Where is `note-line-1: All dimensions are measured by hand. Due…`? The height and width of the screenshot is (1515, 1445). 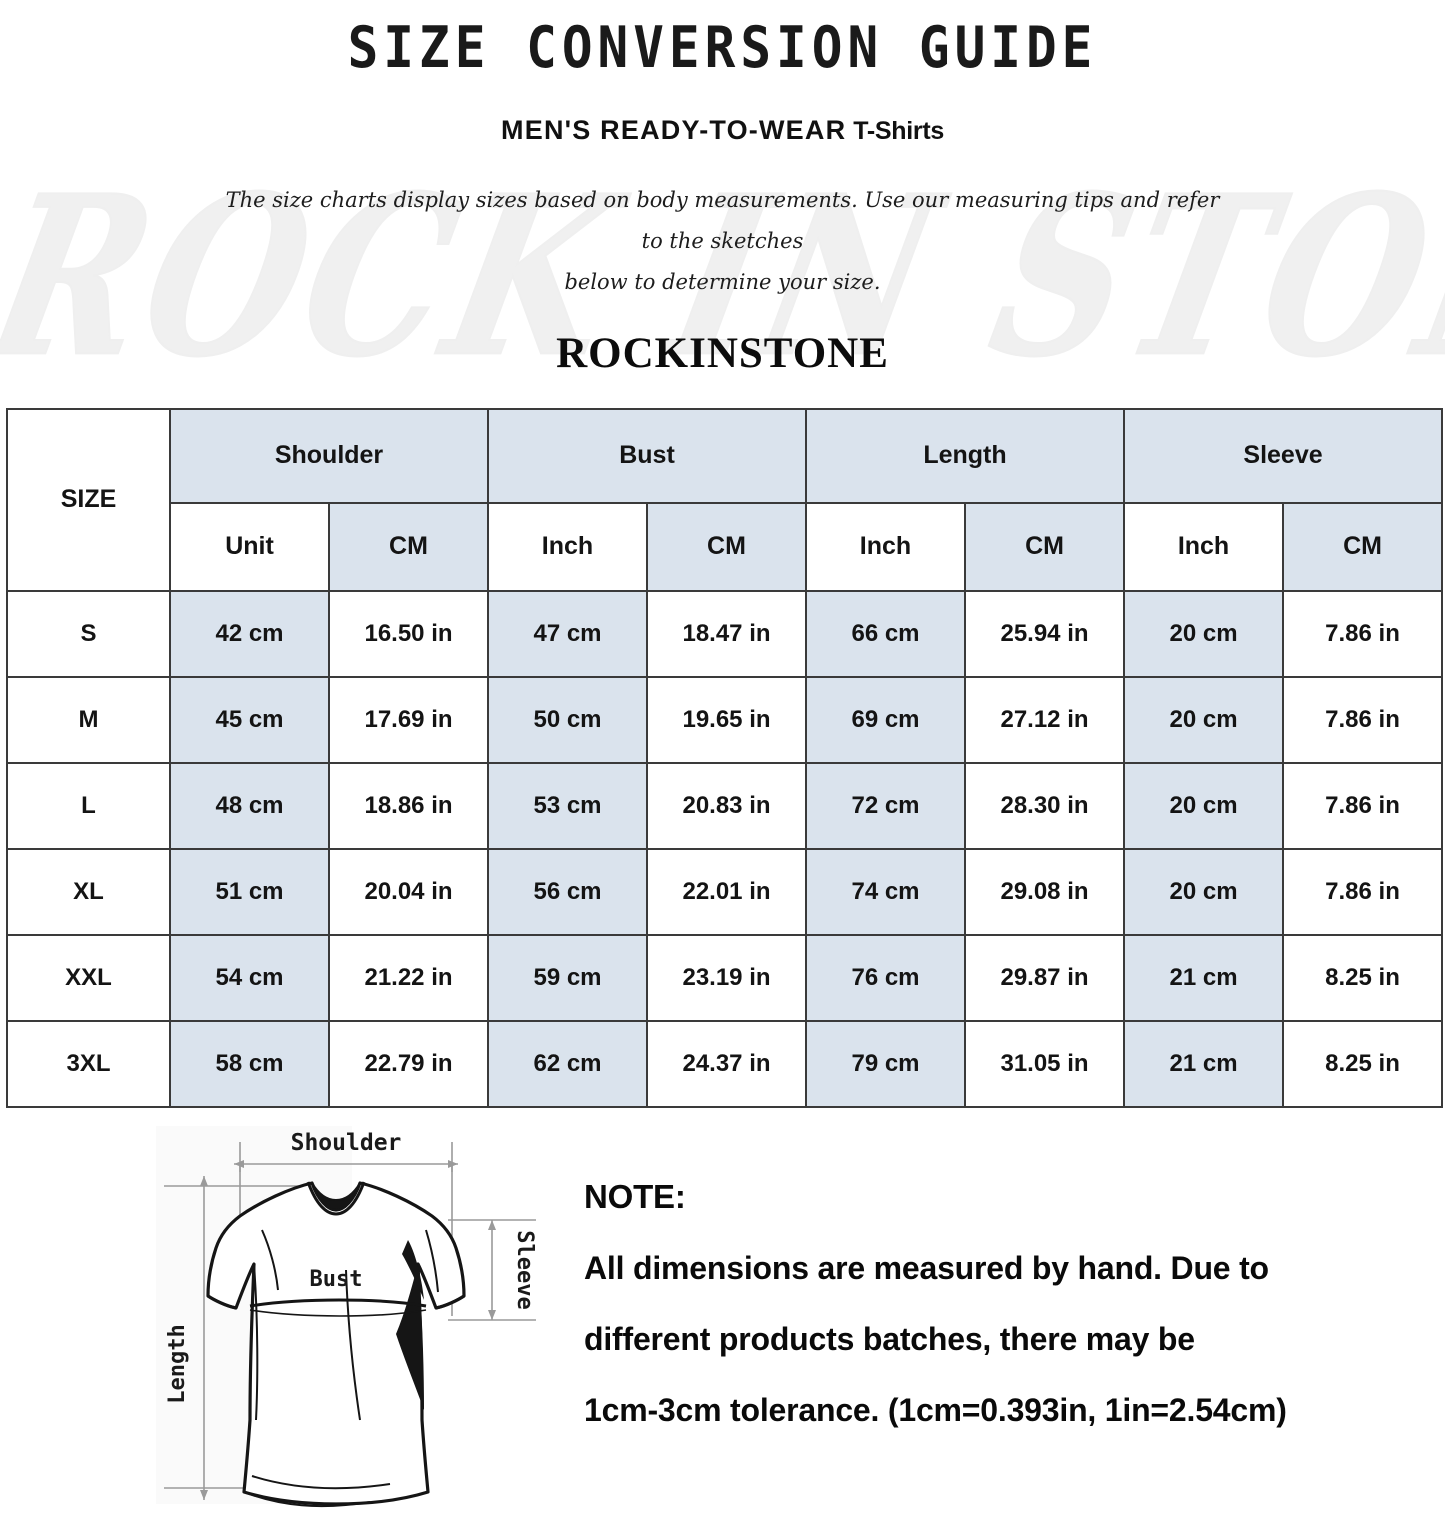 note-line-1: All dimensions are measured by hand. Due… is located at coordinates (926, 1267).